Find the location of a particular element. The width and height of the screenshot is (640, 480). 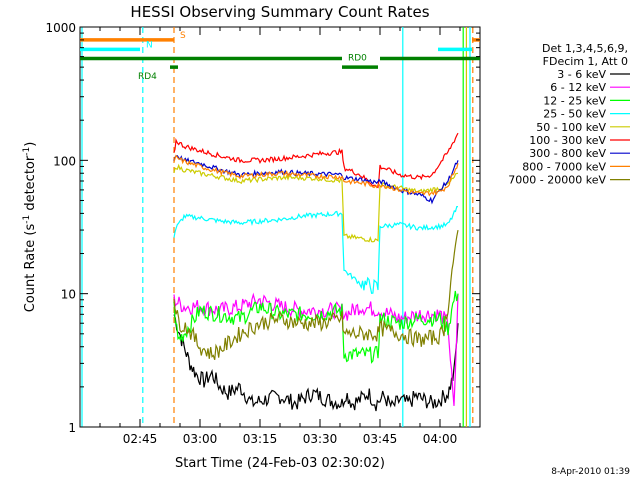

x-tick-label: 02:45 is located at coordinates (140, 439).